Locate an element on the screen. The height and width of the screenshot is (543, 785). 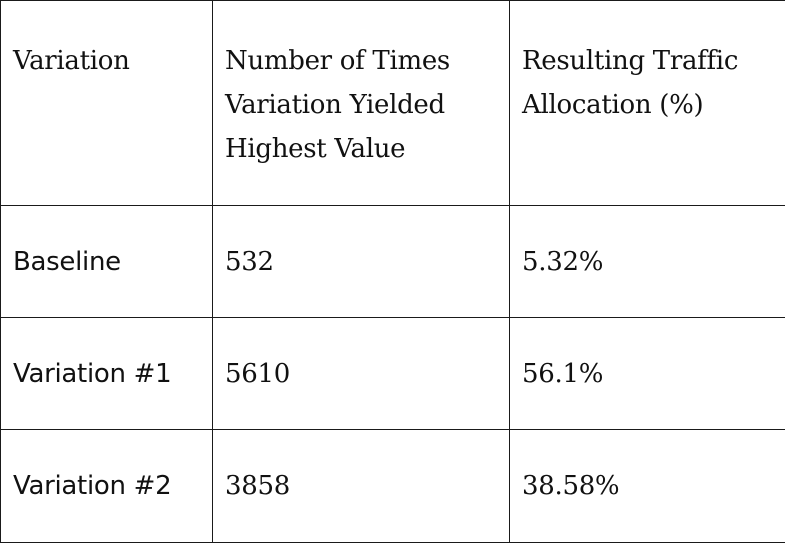
cell-variation: Variation #2 is located at coordinates (107, 486).